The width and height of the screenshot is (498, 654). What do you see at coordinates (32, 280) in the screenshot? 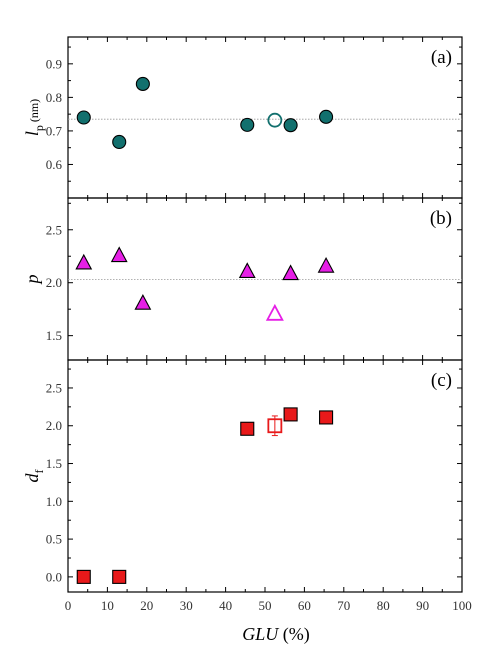
I see `y-axis-label: p` at bounding box center [32, 280].